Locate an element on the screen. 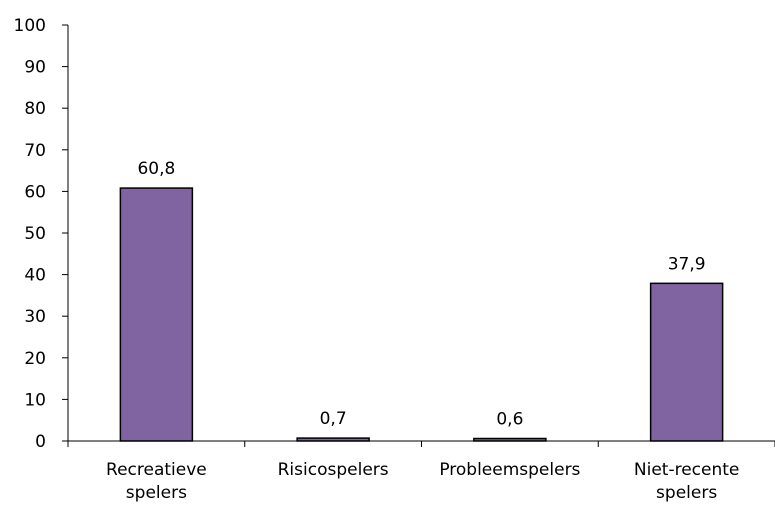 Image resolution: width=775 pixels, height=509 pixels. data-label: 0,6 is located at coordinates (509, 420).